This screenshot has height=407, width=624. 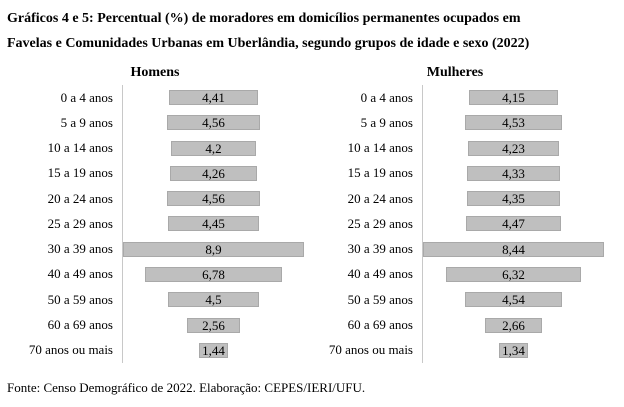 I want to click on plot-cell: 4,53, so click(x=513, y=123).